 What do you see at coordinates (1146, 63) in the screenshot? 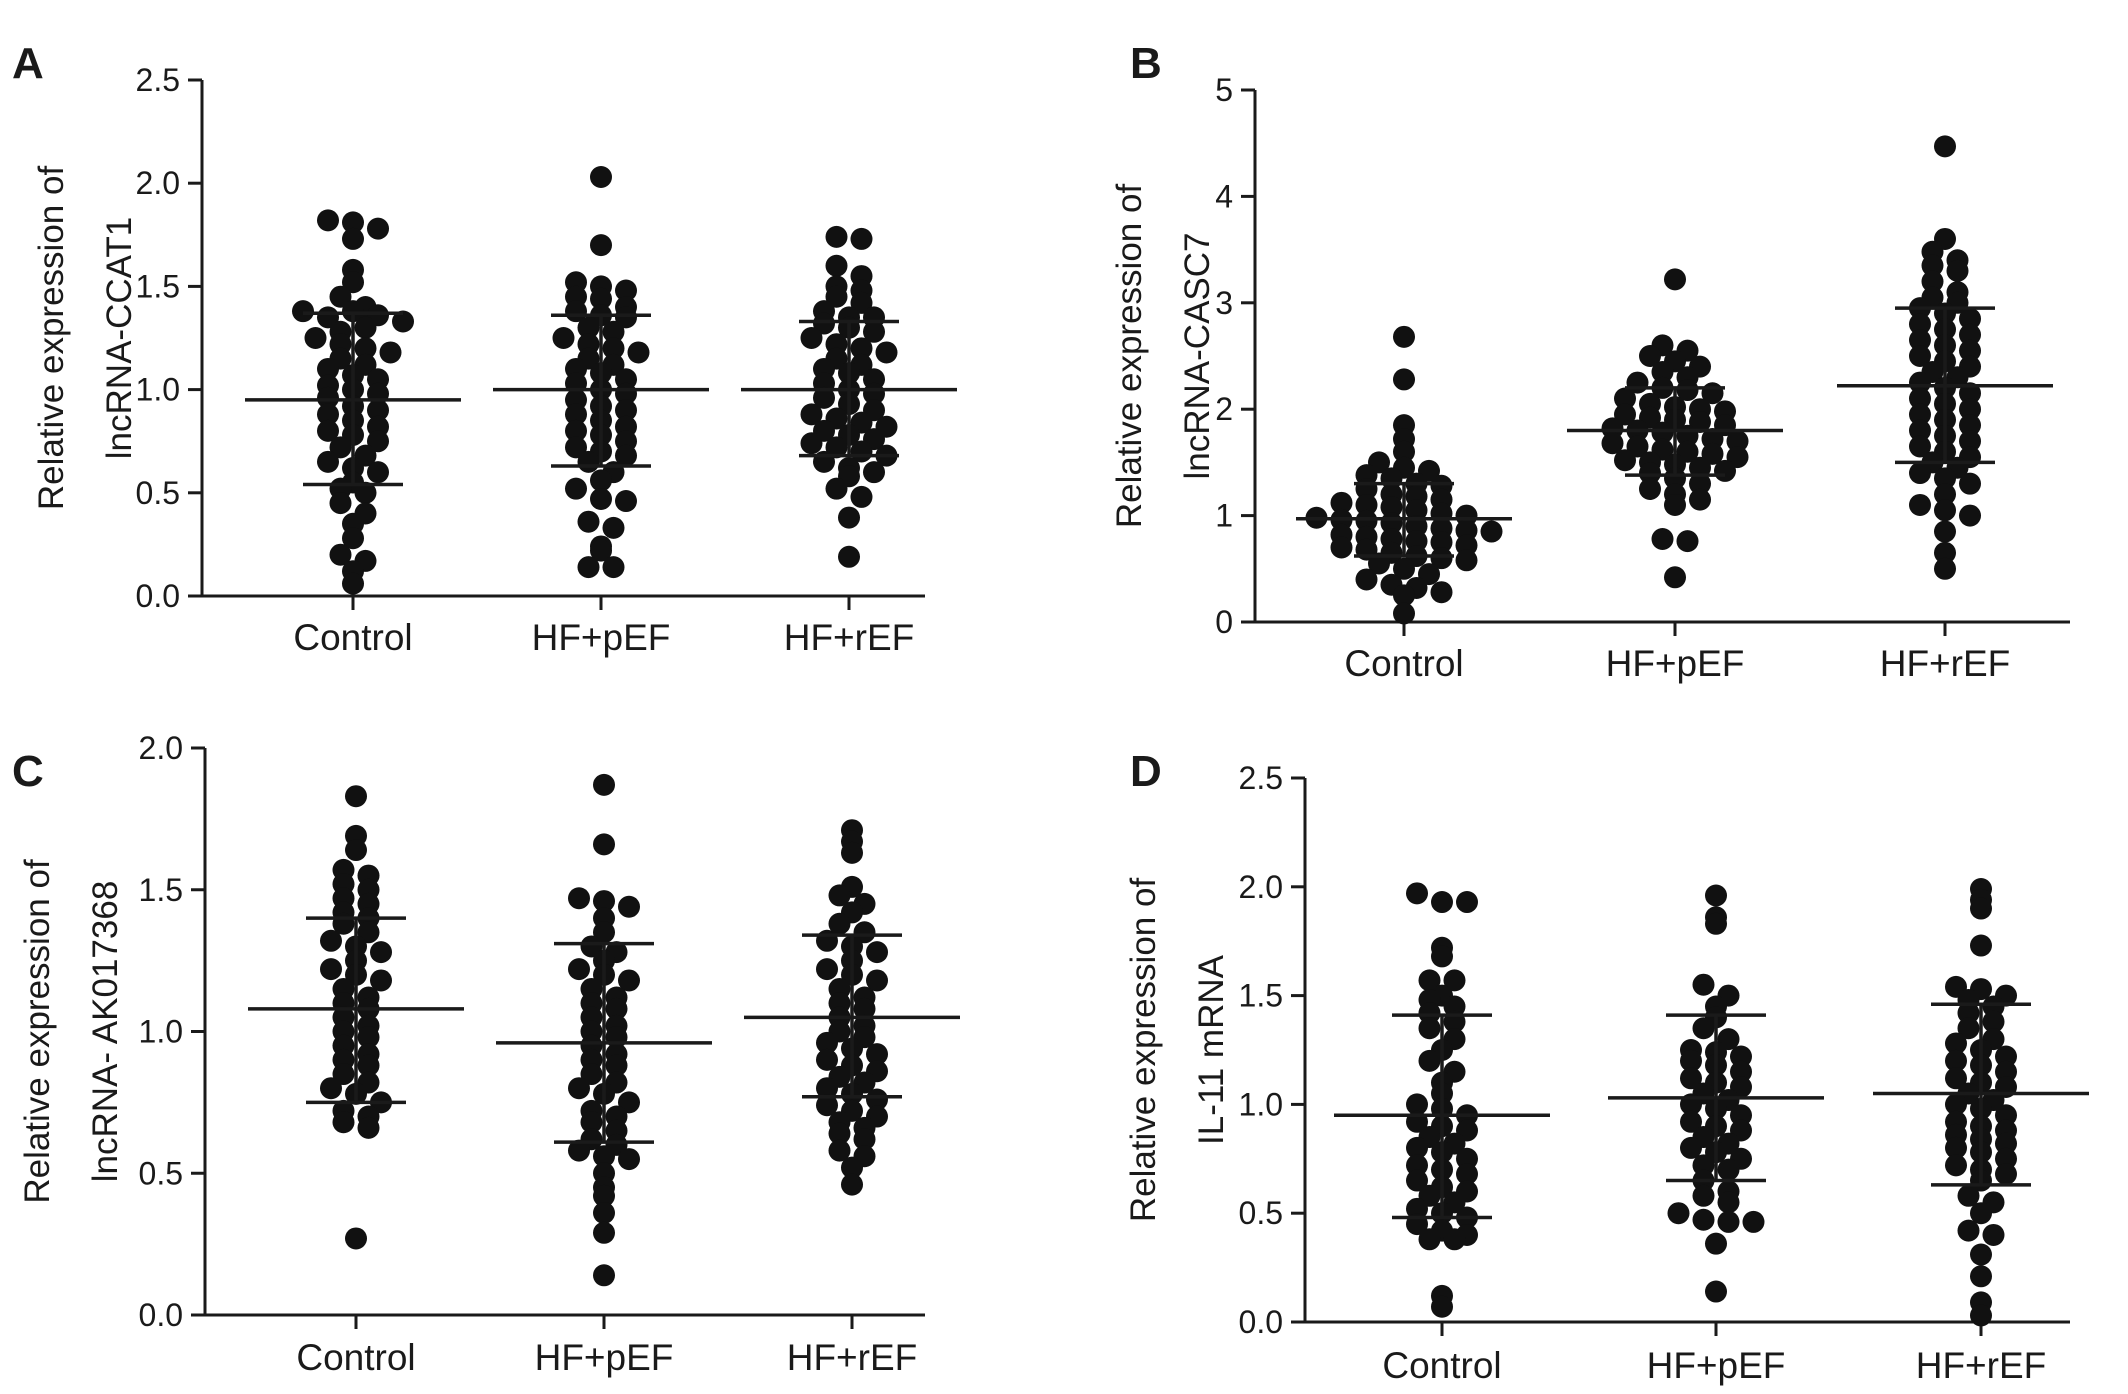
I see `panel-letter: B` at bounding box center [1146, 63].